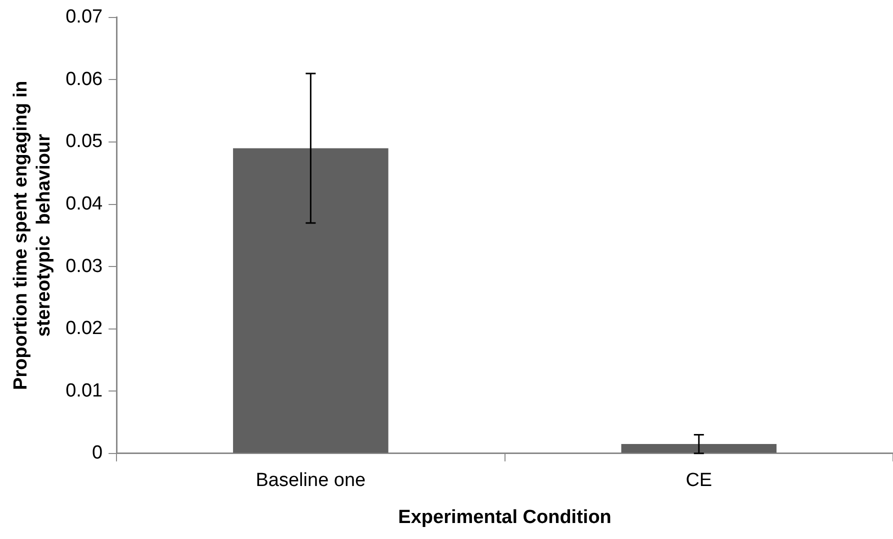  I want to click on y-tick-label: 0, so click(97, 453).